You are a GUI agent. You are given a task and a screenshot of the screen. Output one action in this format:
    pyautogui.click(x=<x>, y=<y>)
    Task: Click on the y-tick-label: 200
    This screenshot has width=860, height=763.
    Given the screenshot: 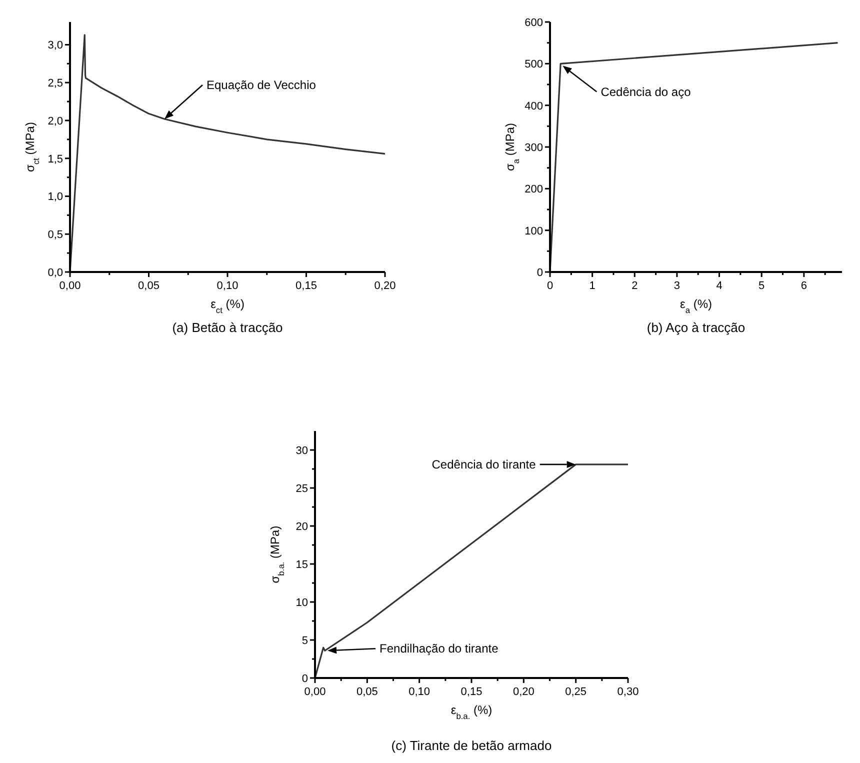 What is the action you would take?
    pyautogui.click(x=533, y=190)
    